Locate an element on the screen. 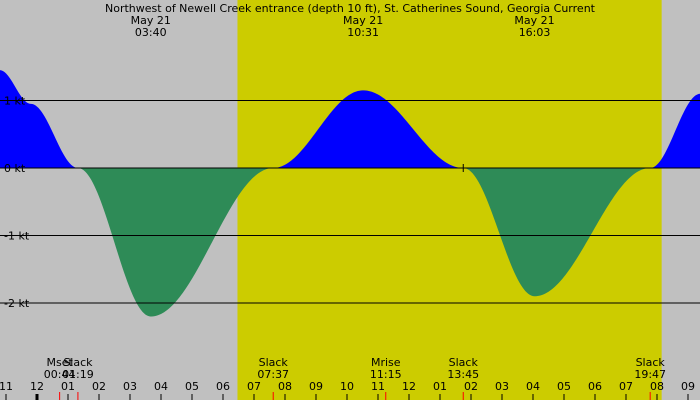  bottom-event-time: 13:45 is located at coordinates (463, 374).